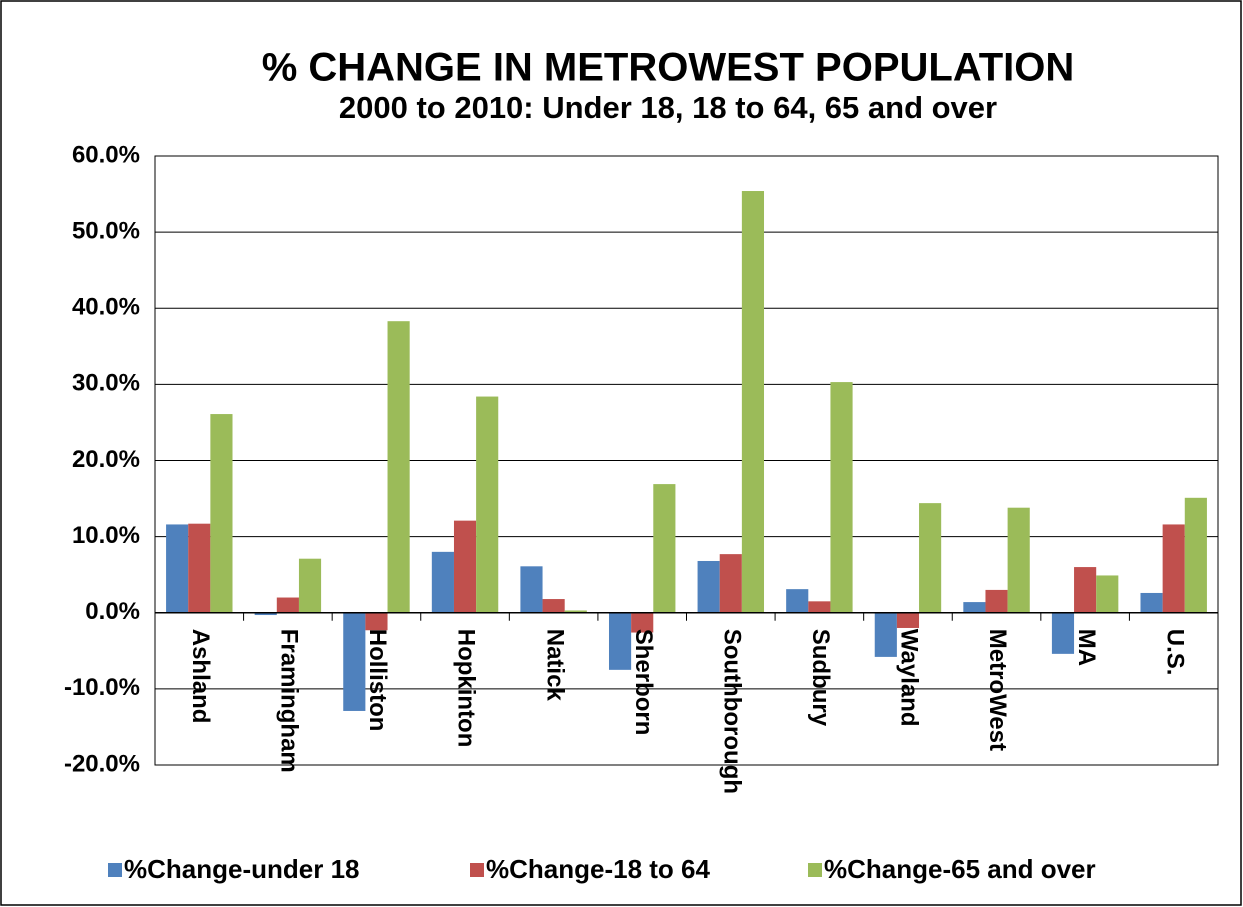 This screenshot has height=907, width=1243. Describe the element at coordinates (102, 687) in the screenshot. I see `y-tick-label: -10.0%` at that location.